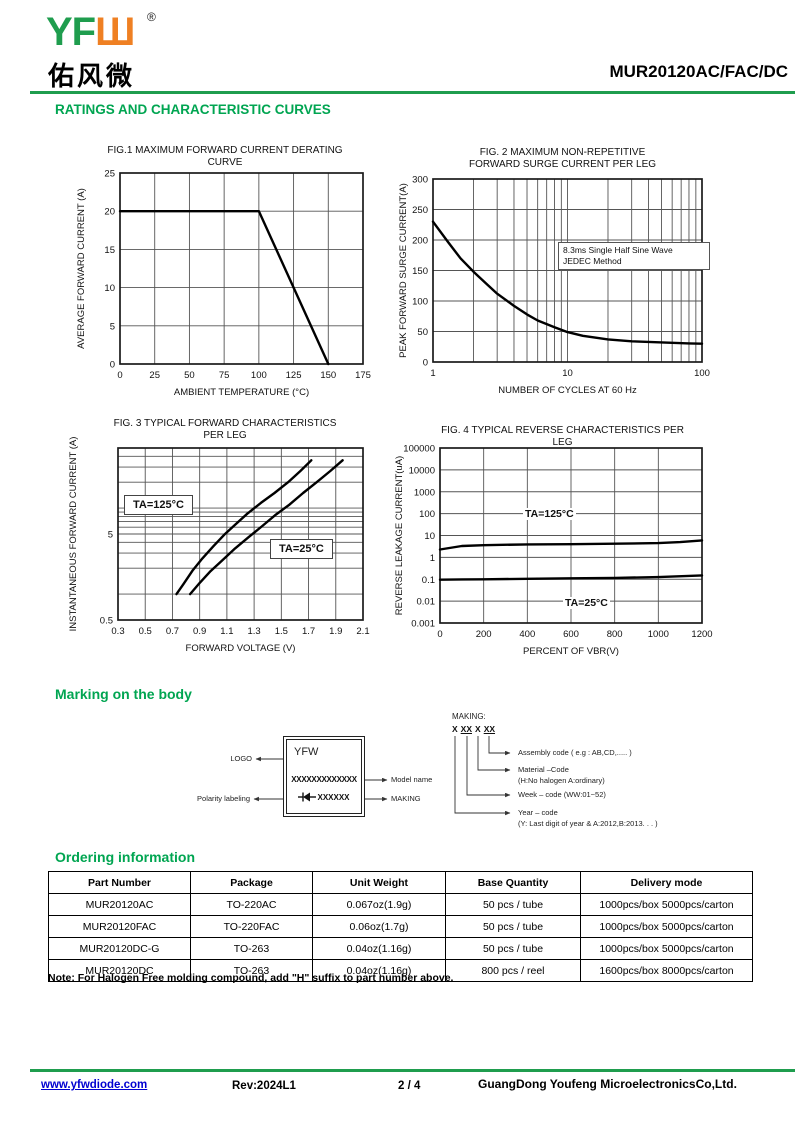 The width and height of the screenshot is (800, 1130). What do you see at coordinates (567, 390) in the screenshot?
I see `svg-text: NUMBER OF CYCLES AT 60 Hz` at bounding box center [567, 390].